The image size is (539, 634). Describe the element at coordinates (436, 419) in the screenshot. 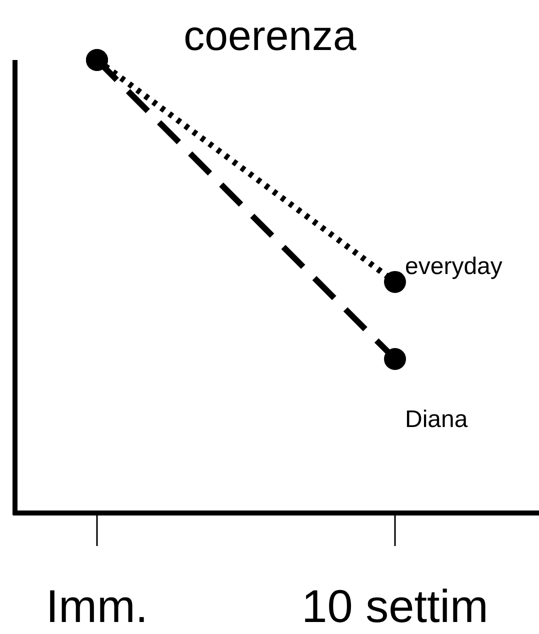

I see `series-label: Diana` at that location.